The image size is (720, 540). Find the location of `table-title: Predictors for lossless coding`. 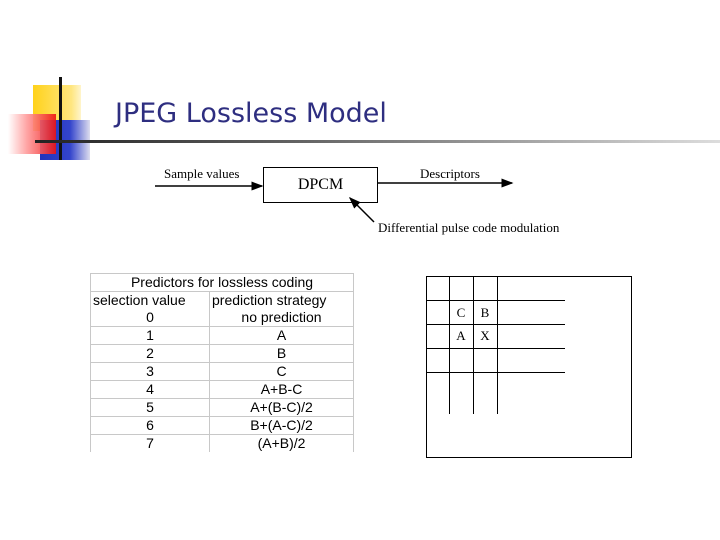

table-title: Predictors for lossless coding is located at coordinates (222, 282).